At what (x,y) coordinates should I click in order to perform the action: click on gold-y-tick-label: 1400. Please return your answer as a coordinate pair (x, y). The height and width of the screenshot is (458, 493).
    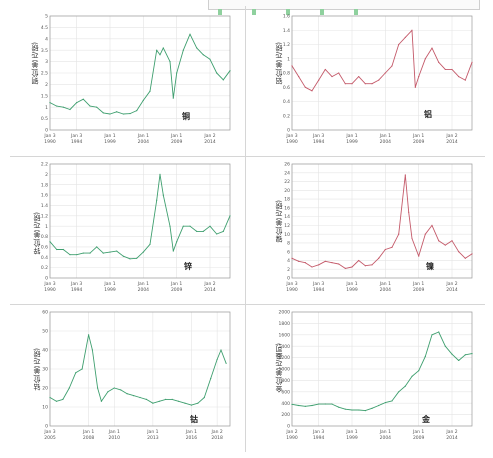
    Looking at the image, I should click on (285, 347).